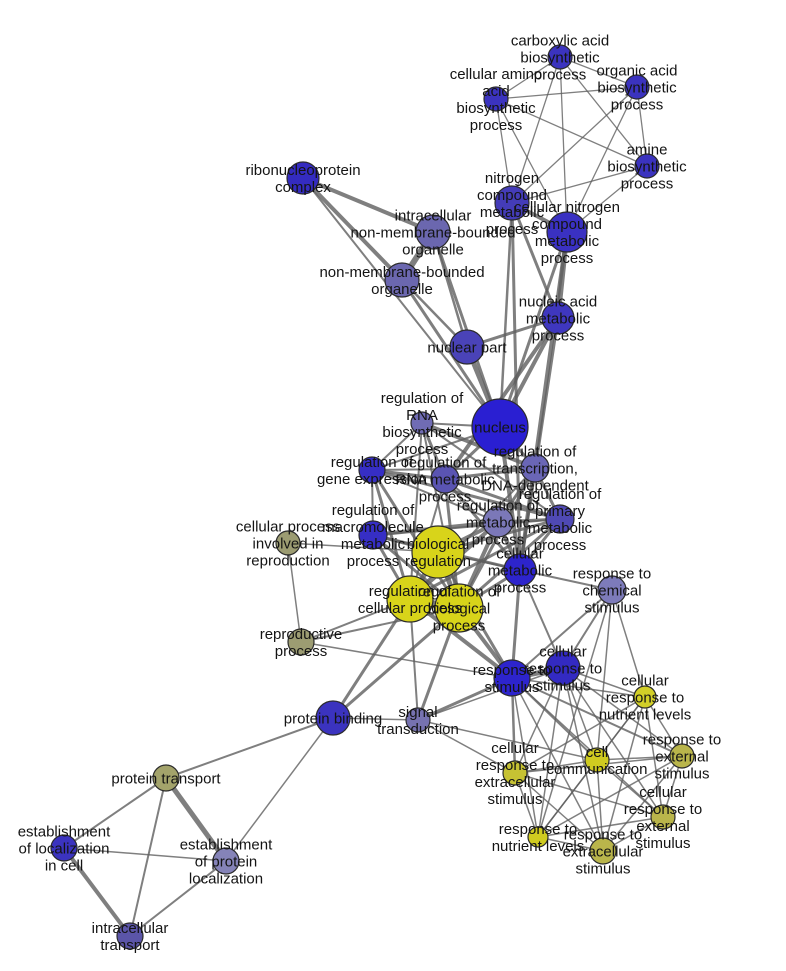  What do you see at coordinates (445, 479) in the screenshot?
I see `node-regulation-of-rna-metabolic-process` at bounding box center [445, 479].